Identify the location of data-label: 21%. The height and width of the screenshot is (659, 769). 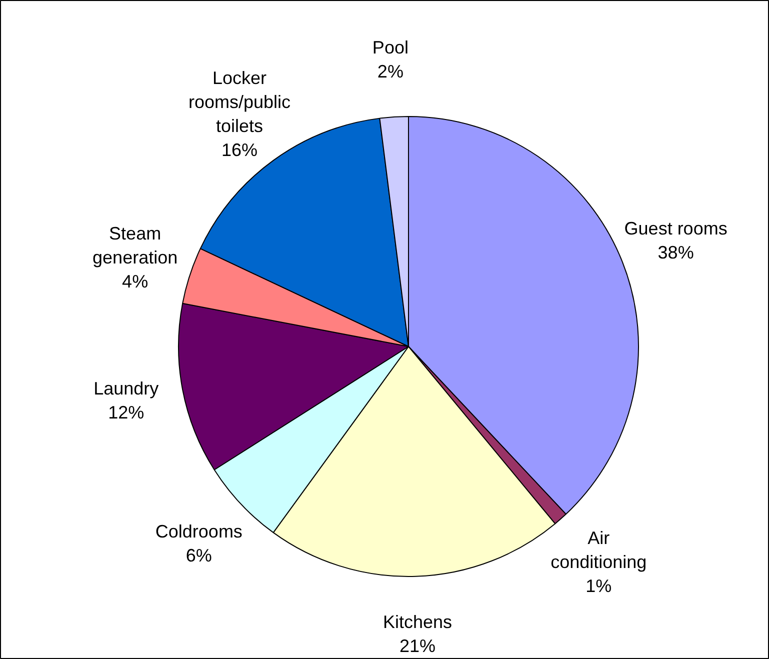
(418, 646).